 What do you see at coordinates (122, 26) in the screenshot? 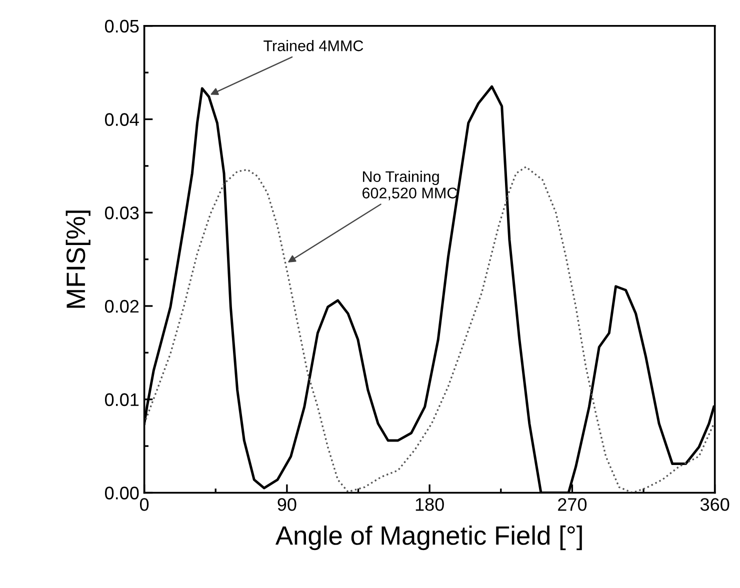
I see `y-tick-label: 0.05` at bounding box center [122, 26].